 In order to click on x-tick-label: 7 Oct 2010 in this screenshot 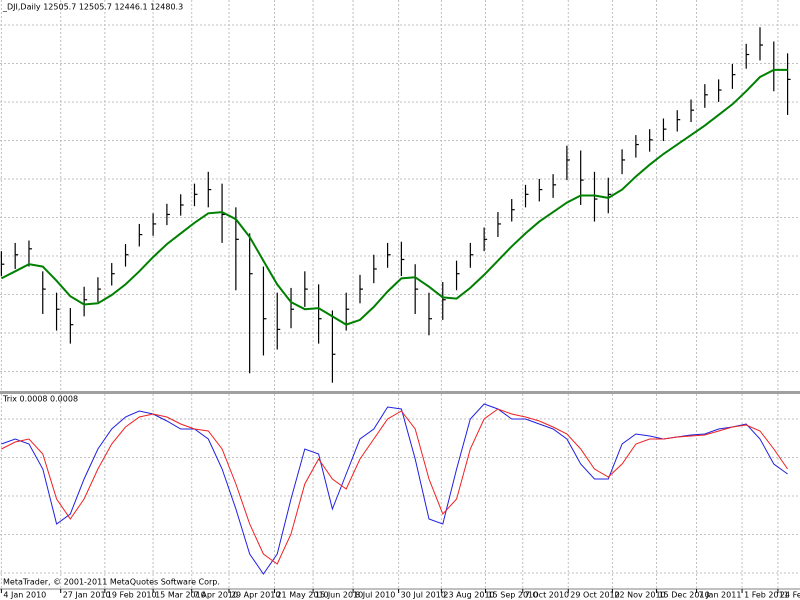, I will do `click(547, 595)`.